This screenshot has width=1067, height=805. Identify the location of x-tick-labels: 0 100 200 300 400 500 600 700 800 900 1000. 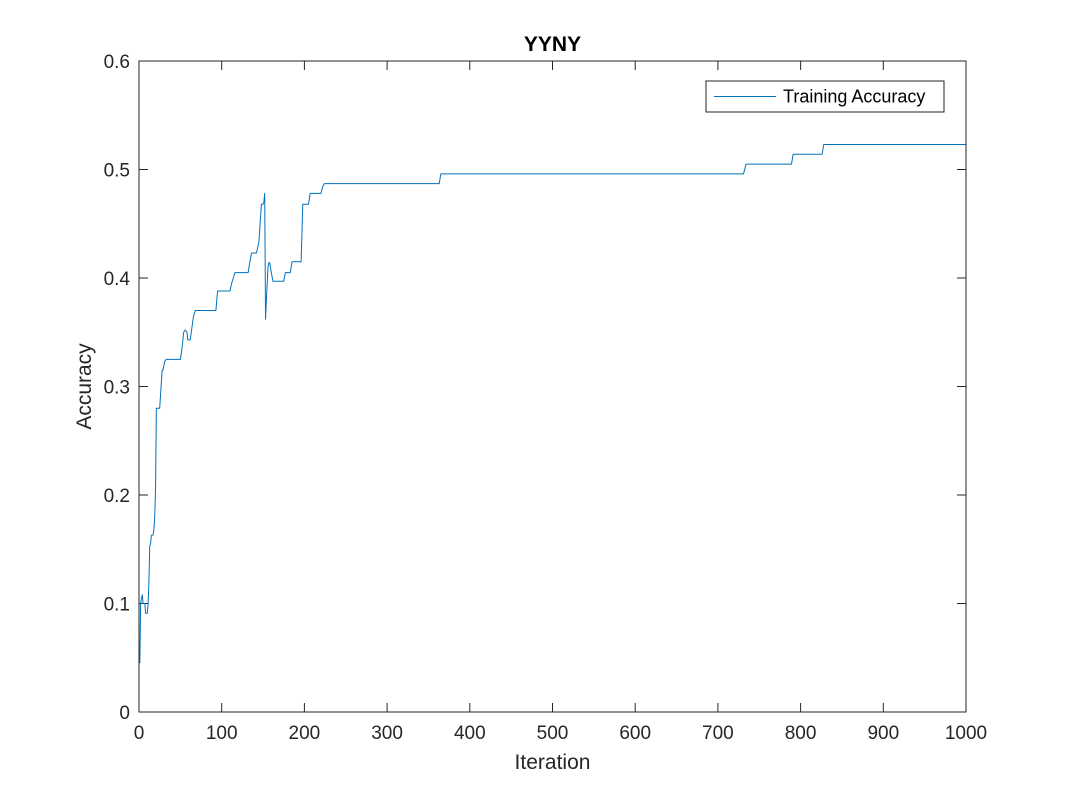
(560, 733).